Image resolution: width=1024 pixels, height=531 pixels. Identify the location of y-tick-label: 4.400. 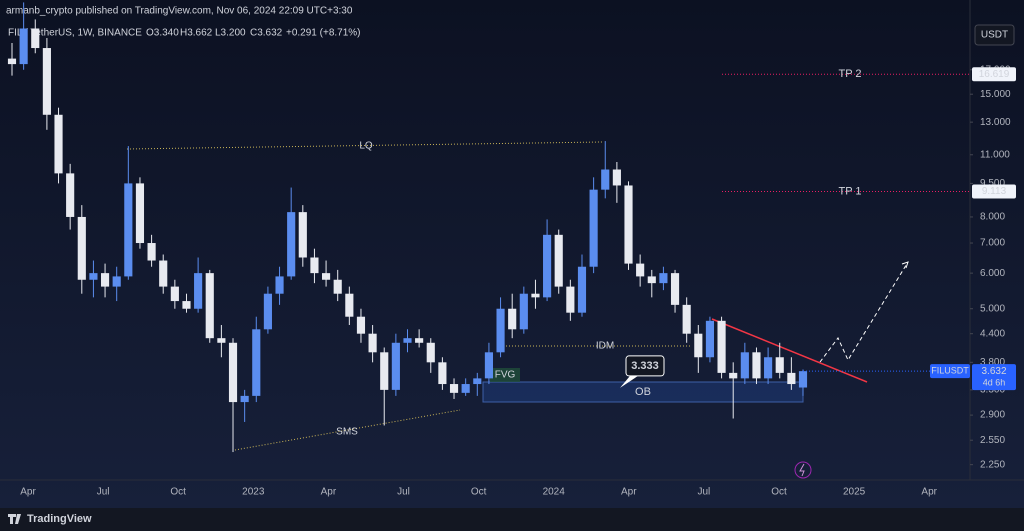
(992, 333).